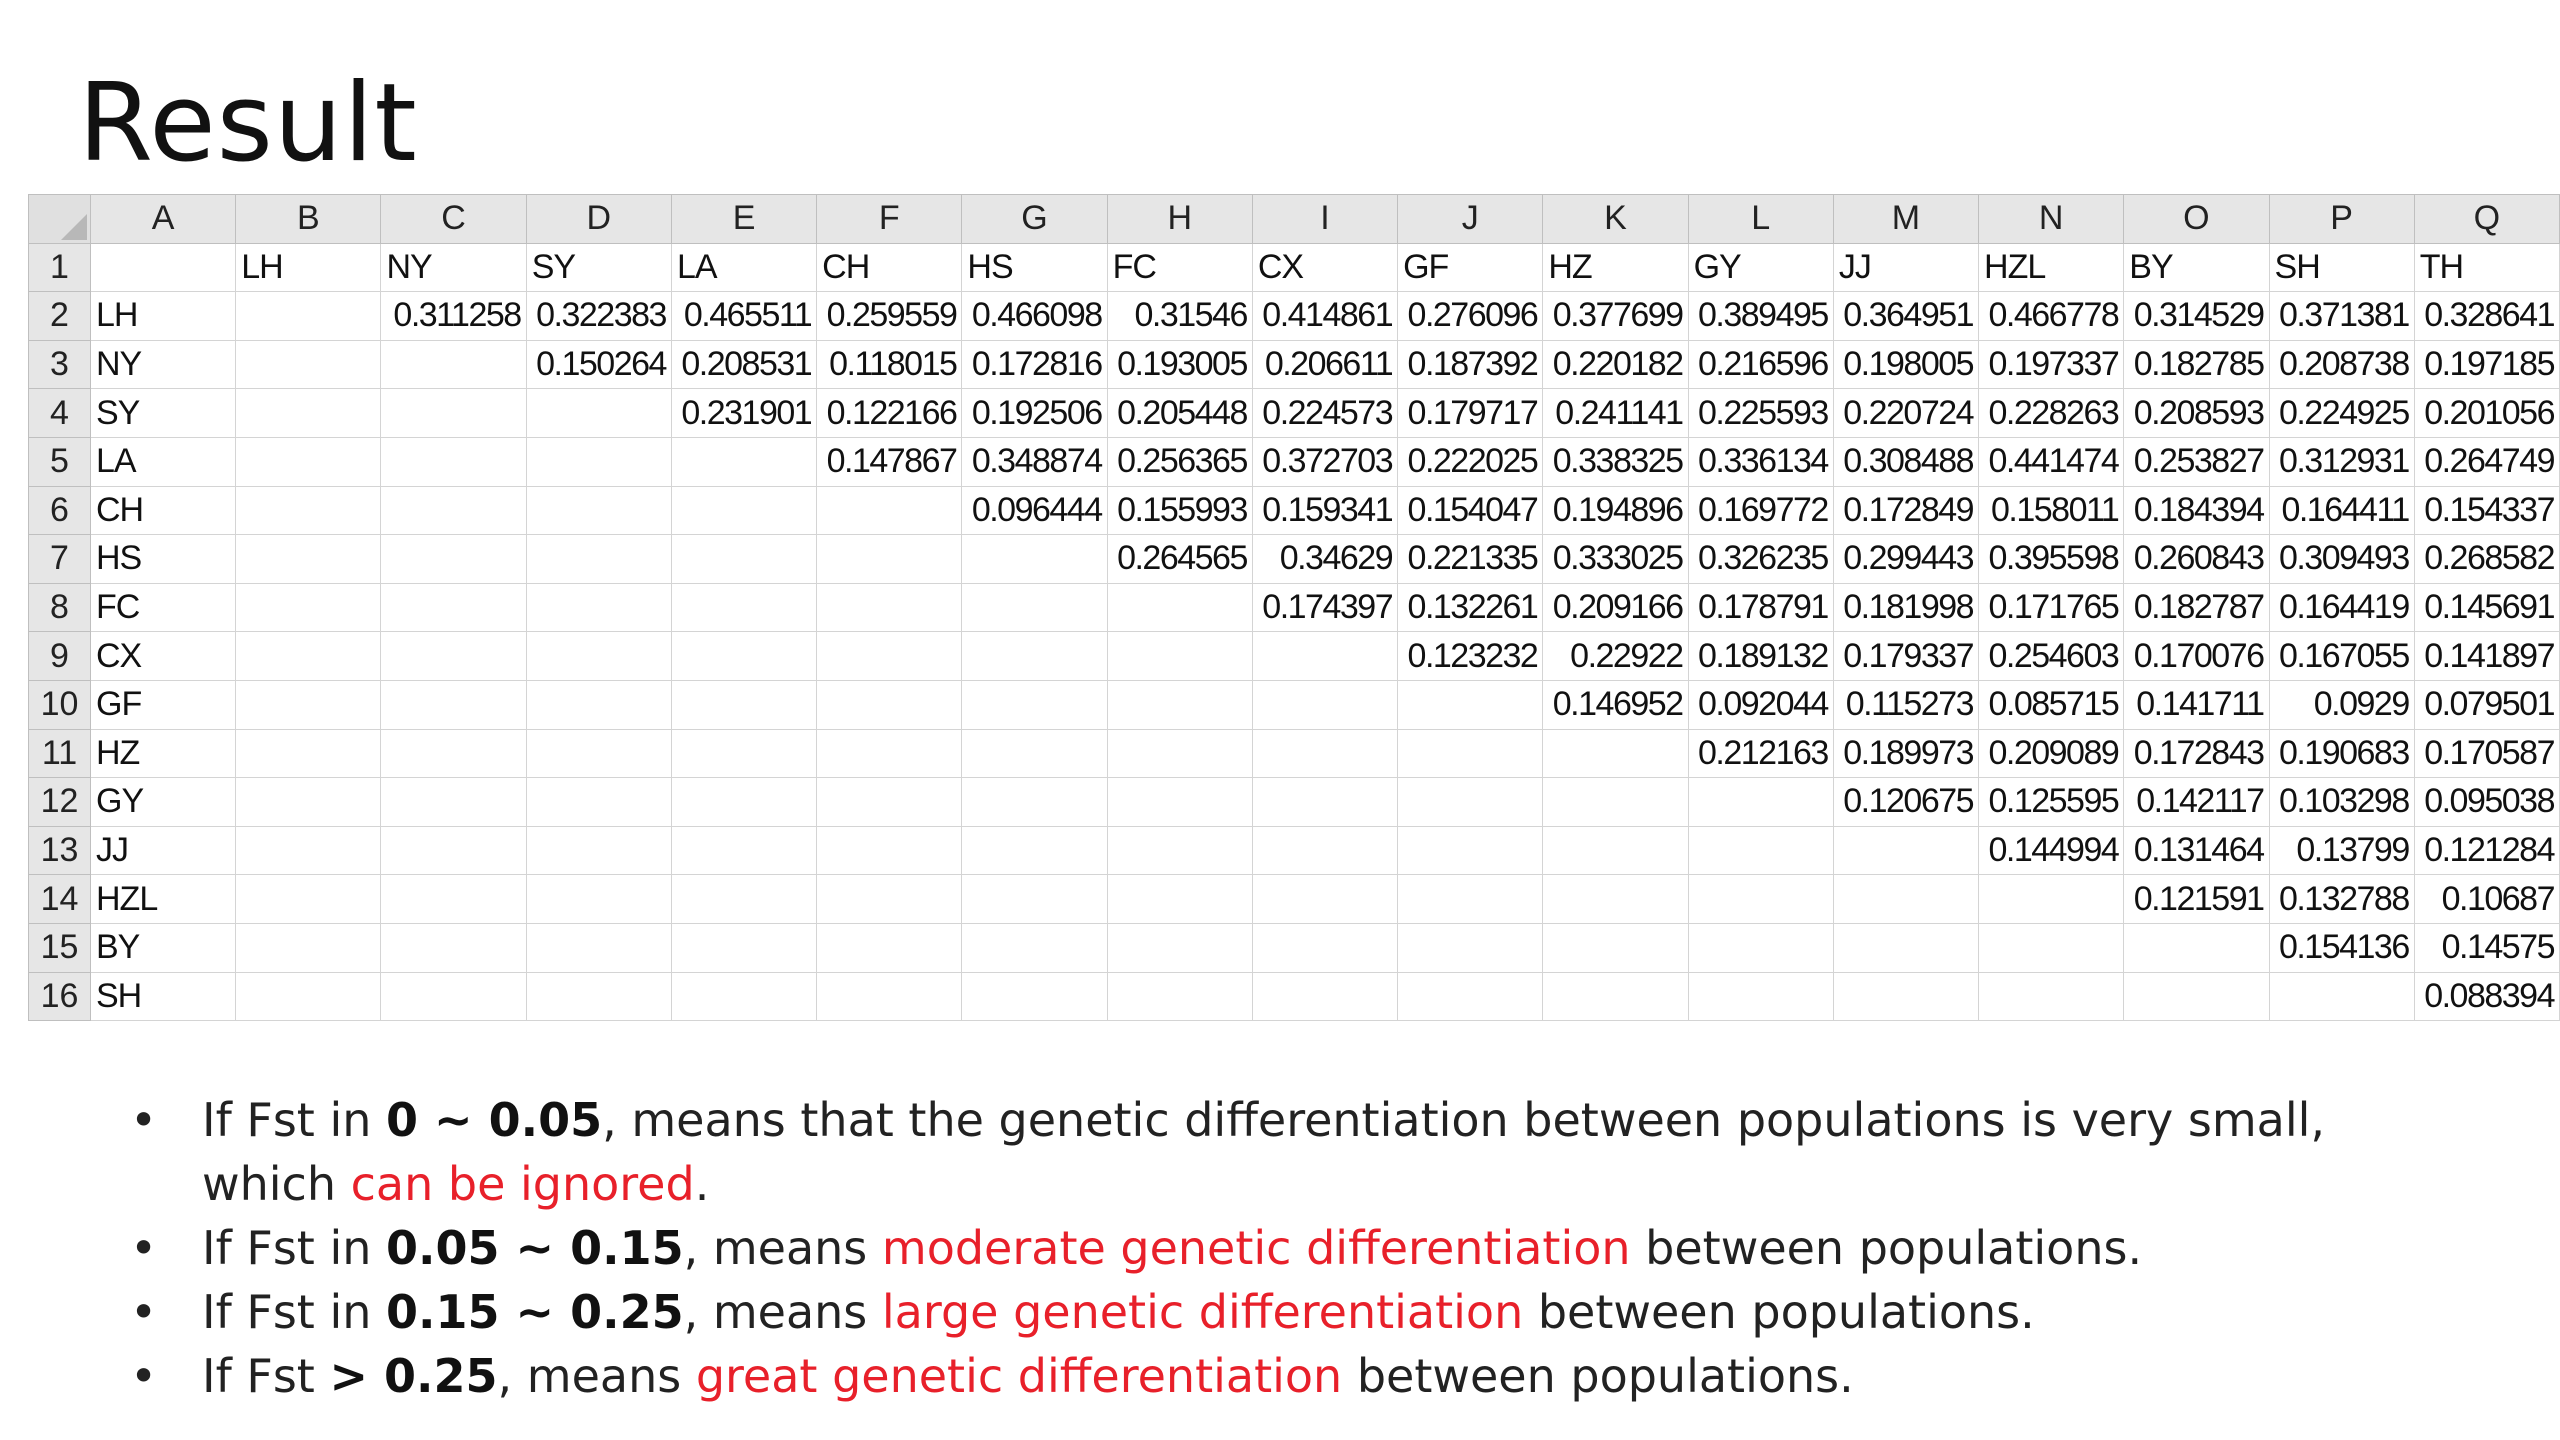 The width and height of the screenshot is (2560, 1440). I want to click on population-label-cell: SH, so click(2341, 267).